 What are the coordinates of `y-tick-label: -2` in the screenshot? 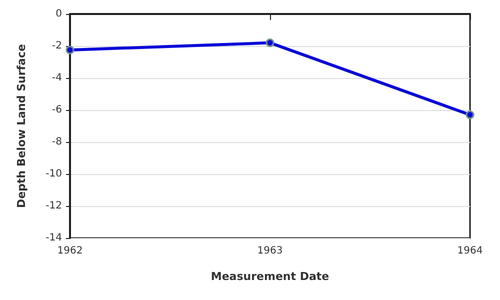 It's located at (57, 46).